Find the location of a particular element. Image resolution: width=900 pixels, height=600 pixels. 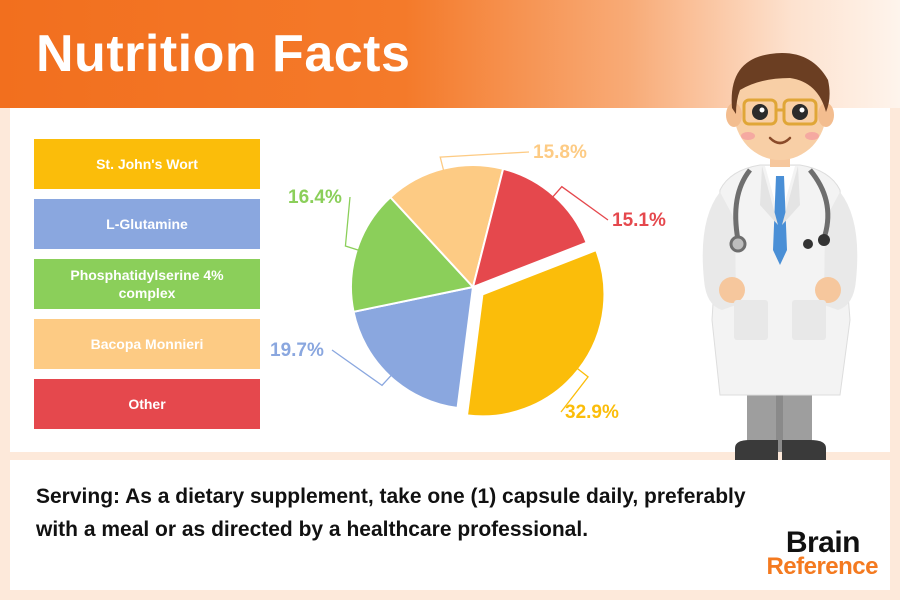

brain-reference-logo: Brain Reference is located at coordinates (812, 554).